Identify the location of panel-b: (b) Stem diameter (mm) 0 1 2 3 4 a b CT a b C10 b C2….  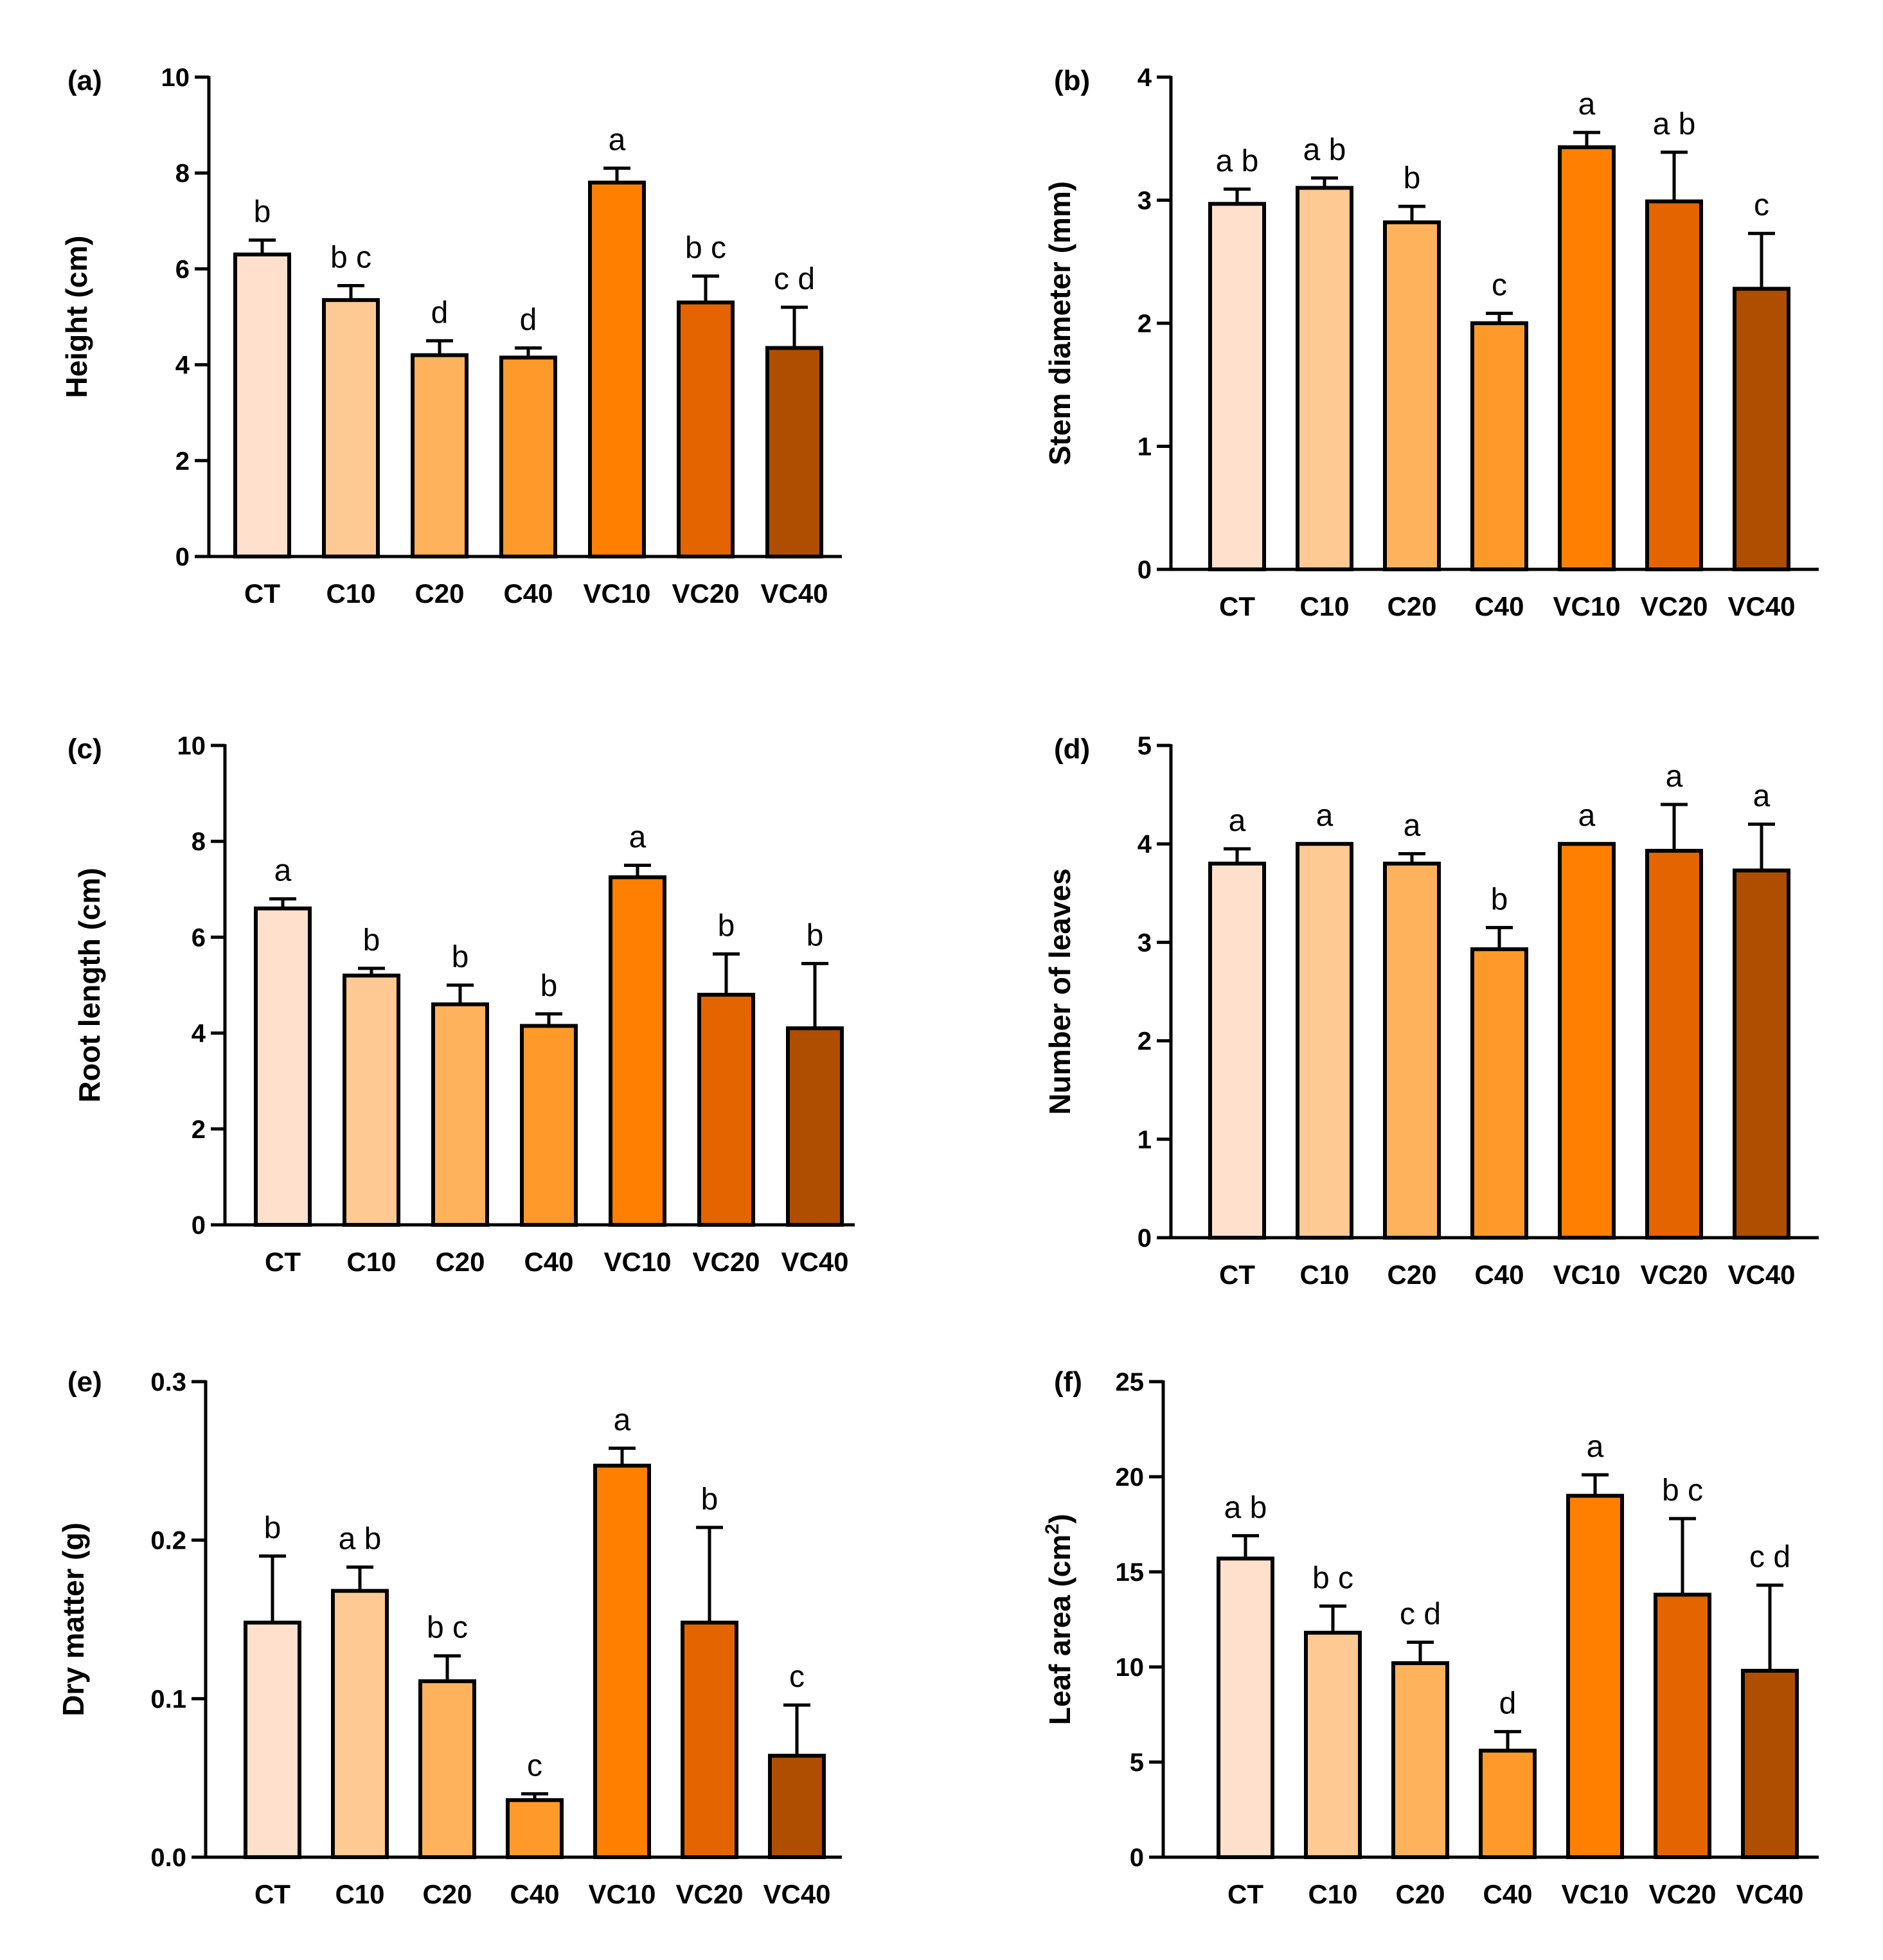
(1431, 342).